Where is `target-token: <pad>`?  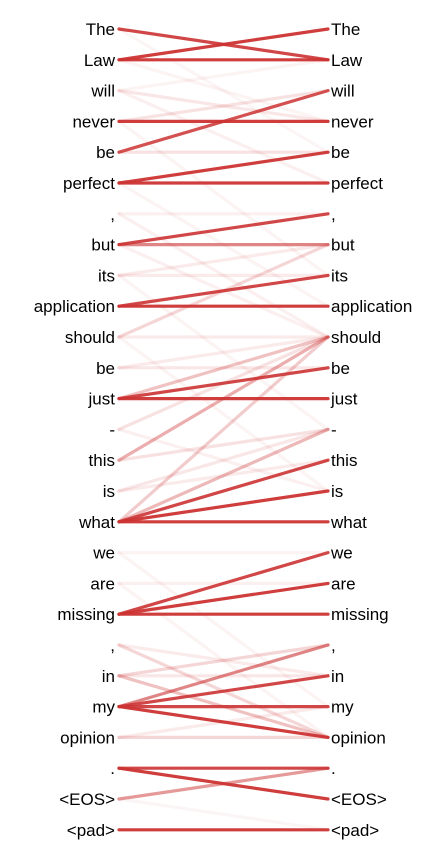
target-token: <pad> is located at coordinates (355, 830).